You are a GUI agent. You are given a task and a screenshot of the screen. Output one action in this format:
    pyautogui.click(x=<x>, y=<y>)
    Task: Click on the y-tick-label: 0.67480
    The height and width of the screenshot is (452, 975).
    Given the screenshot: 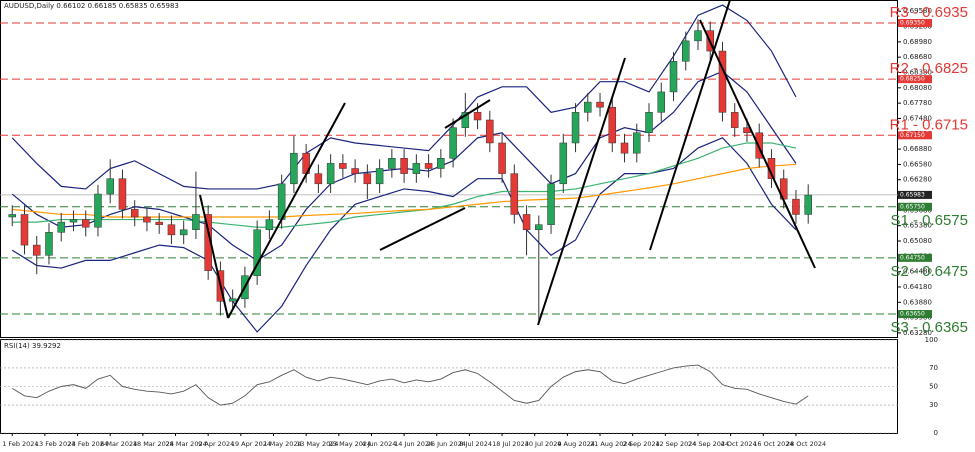 What is the action you would take?
    pyautogui.click(x=917, y=118)
    